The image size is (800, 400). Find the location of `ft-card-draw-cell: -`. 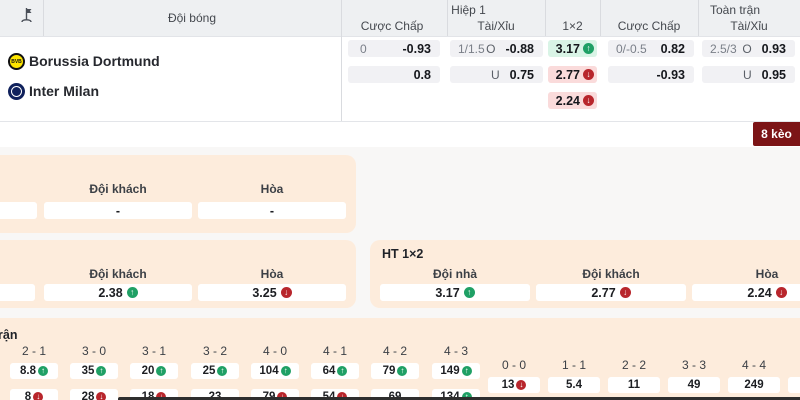

ft-card-draw-cell: - is located at coordinates (272, 210).